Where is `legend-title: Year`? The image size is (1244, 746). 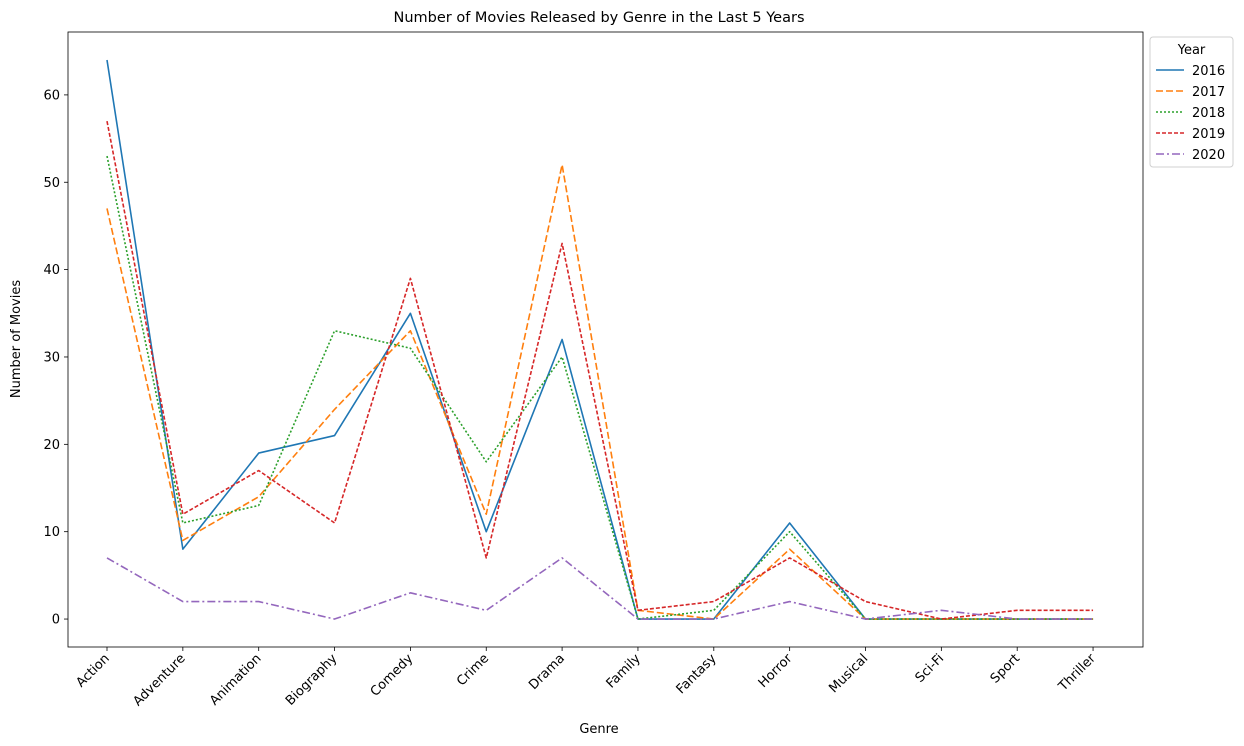
legend-title: Year is located at coordinates (1191, 50).